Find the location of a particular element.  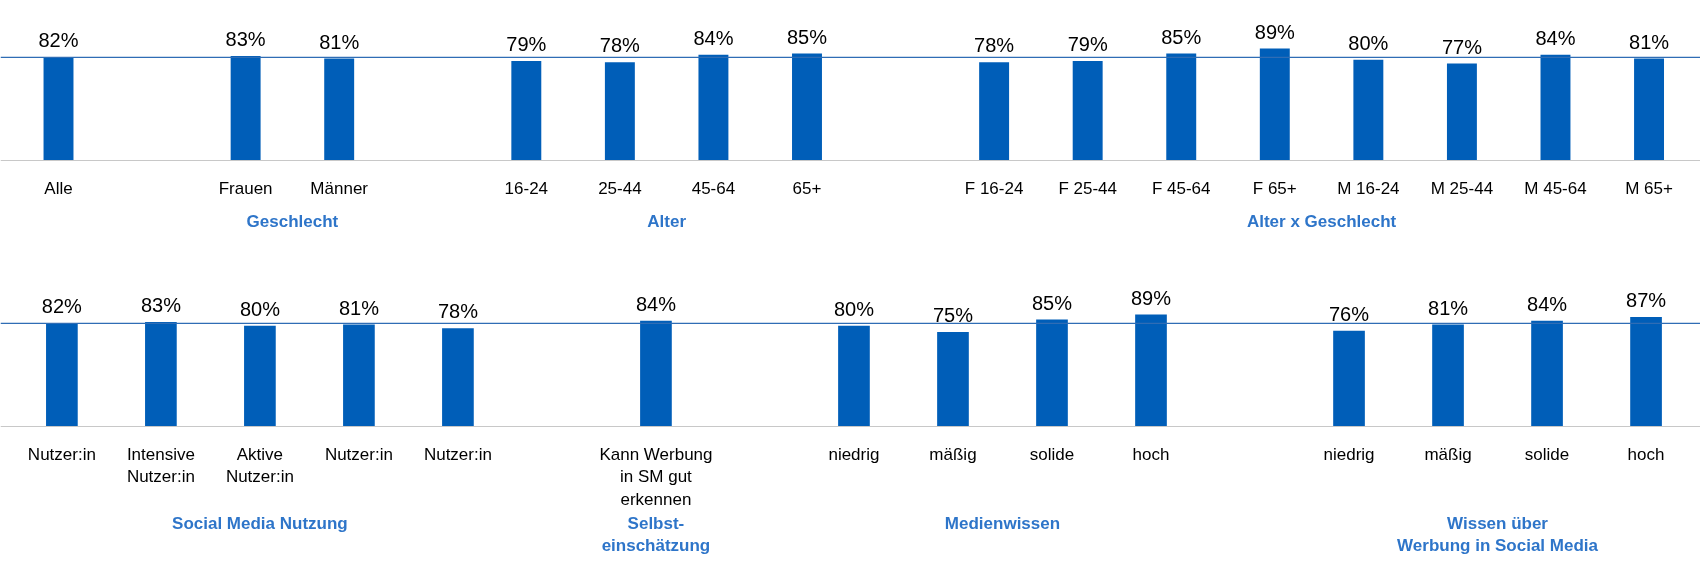

x-tick-label: M 45-64 is located at coordinates (1555, 188).